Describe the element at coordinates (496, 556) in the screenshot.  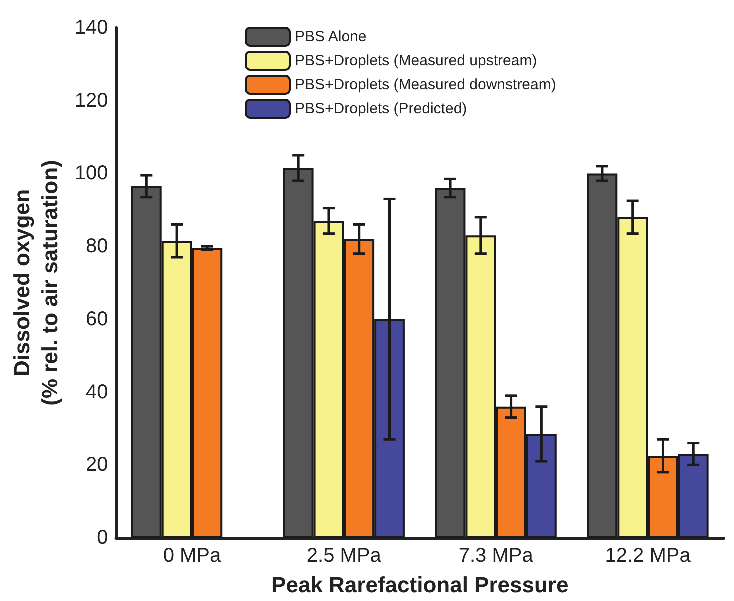
I see `x-tick-label: 7.3 MPa` at that location.